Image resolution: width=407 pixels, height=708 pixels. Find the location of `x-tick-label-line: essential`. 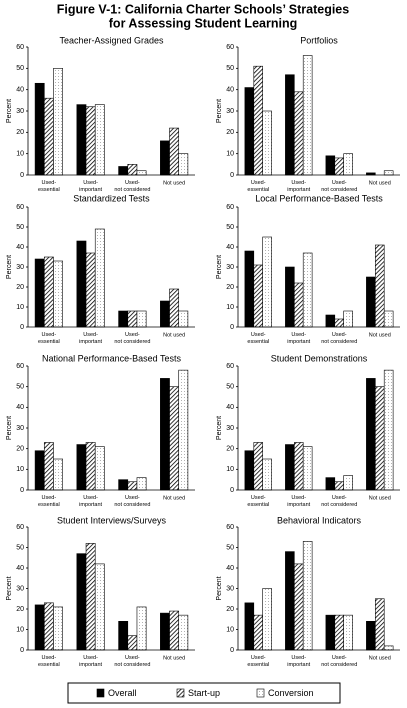

x-tick-label-line: essential is located at coordinates (49, 342).